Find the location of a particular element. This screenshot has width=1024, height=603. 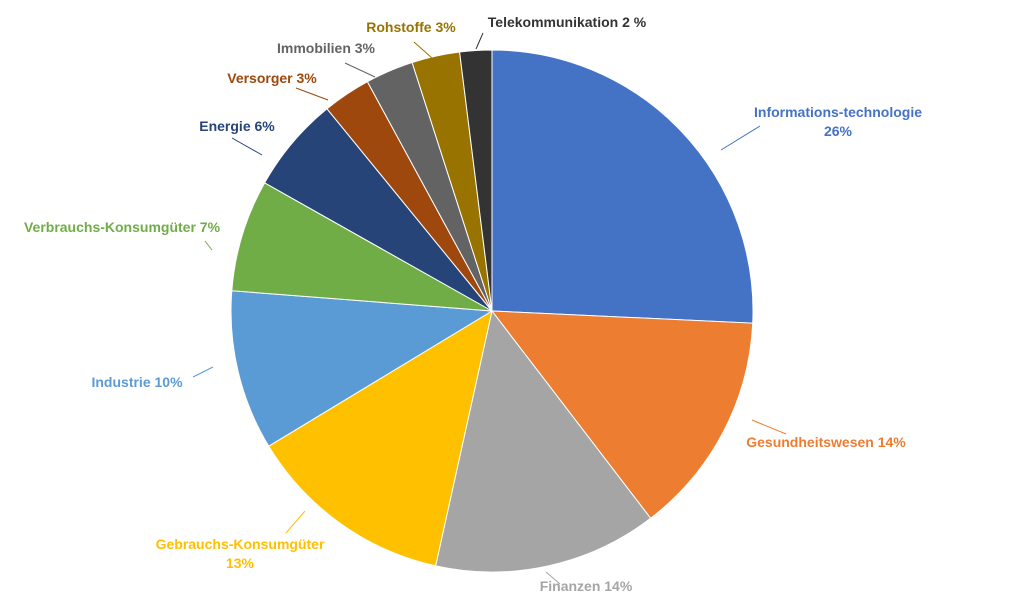

slice-label-9: Rohstoffe 3% is located at coordinates (411, 27).